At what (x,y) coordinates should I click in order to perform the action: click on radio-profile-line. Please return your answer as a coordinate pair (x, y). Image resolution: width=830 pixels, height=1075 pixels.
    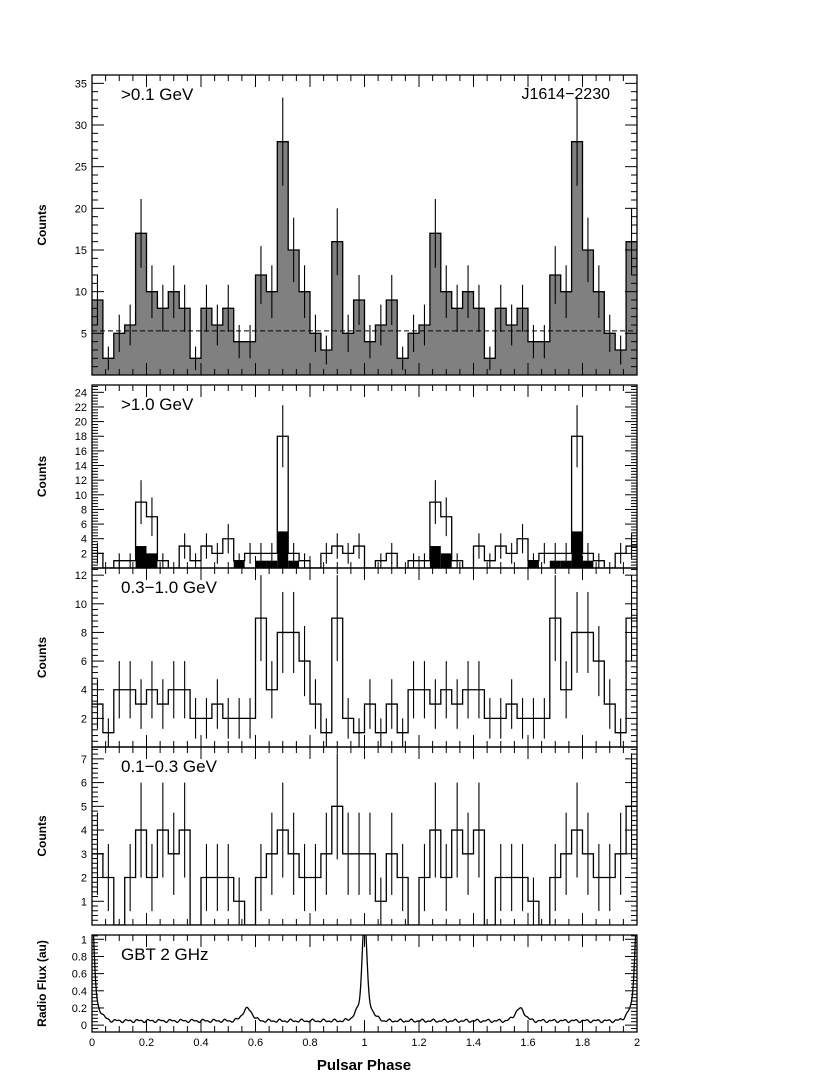
    Looking at the image, I should click on (364, 979).